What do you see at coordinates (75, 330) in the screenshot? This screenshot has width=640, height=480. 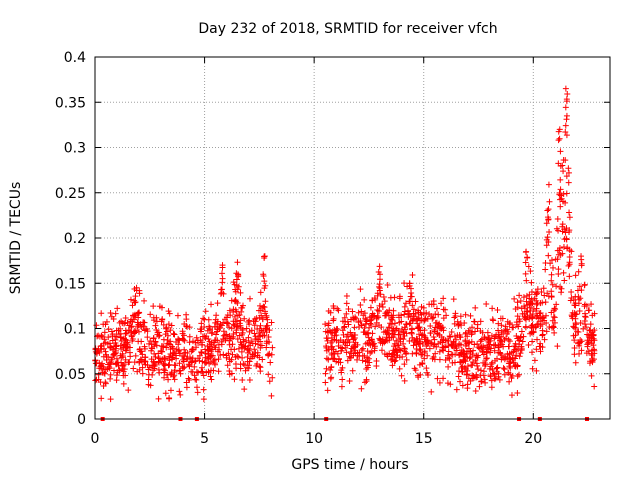 I see `y-tick-label: 0.1` at bounding box center [75, 330].